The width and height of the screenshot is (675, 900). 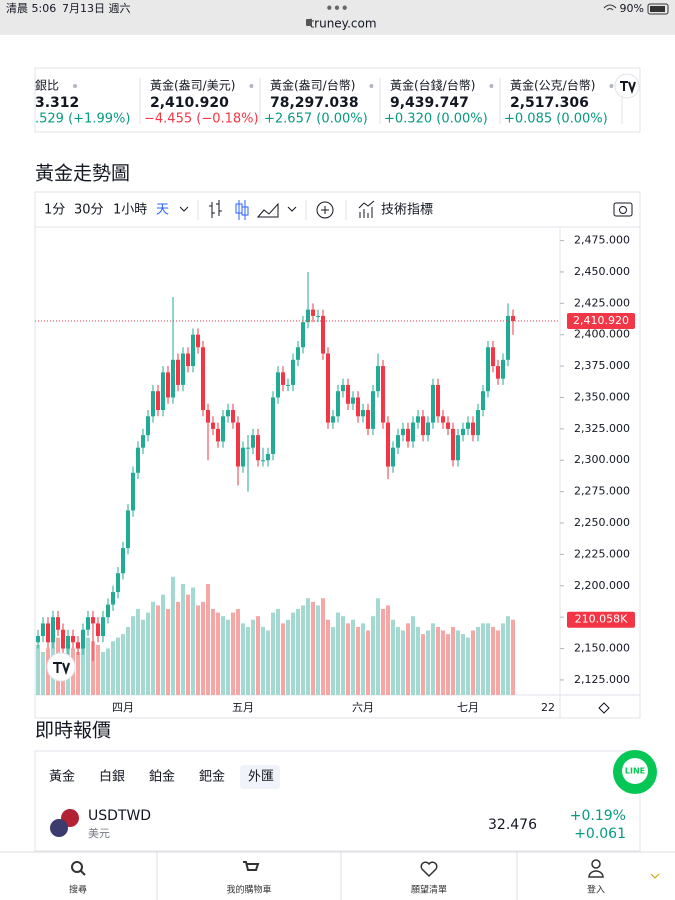 I want to click on style-chevron, so click(x=292, y=209).